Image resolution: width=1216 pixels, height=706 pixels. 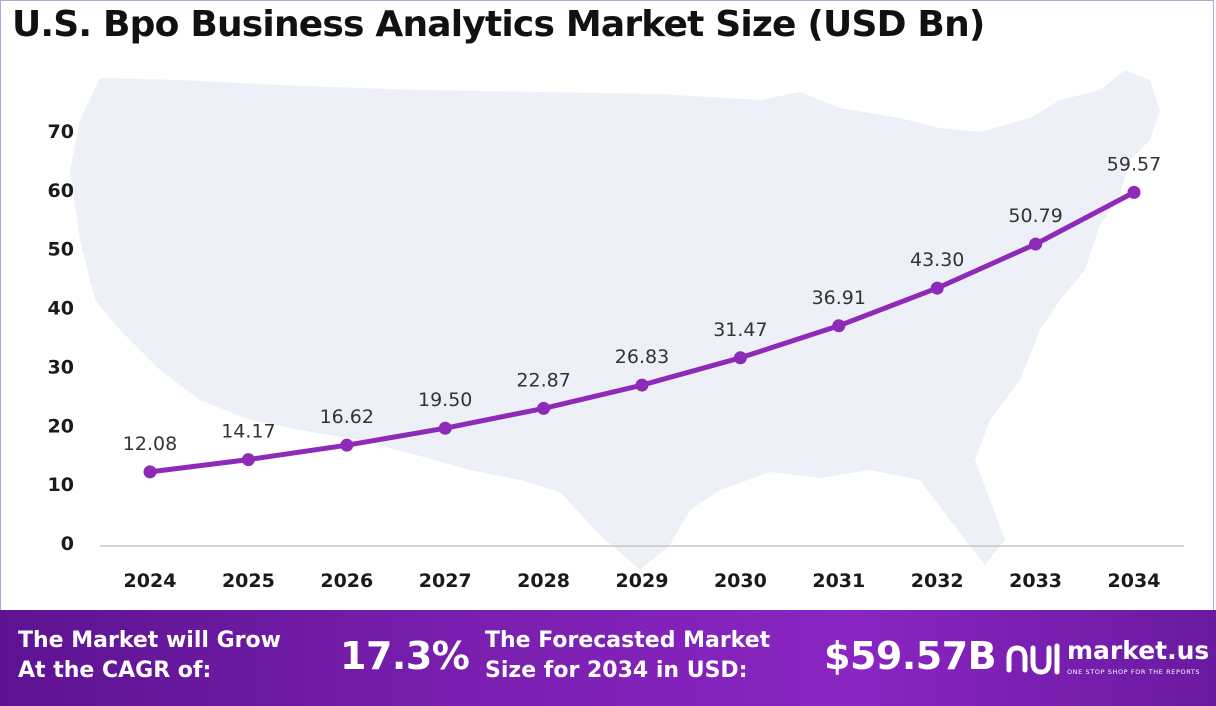 What do you see at coordinates (1138, 650) in the screenshot?
I see `brand-name: market.us` at bounding box center [1138, 650].